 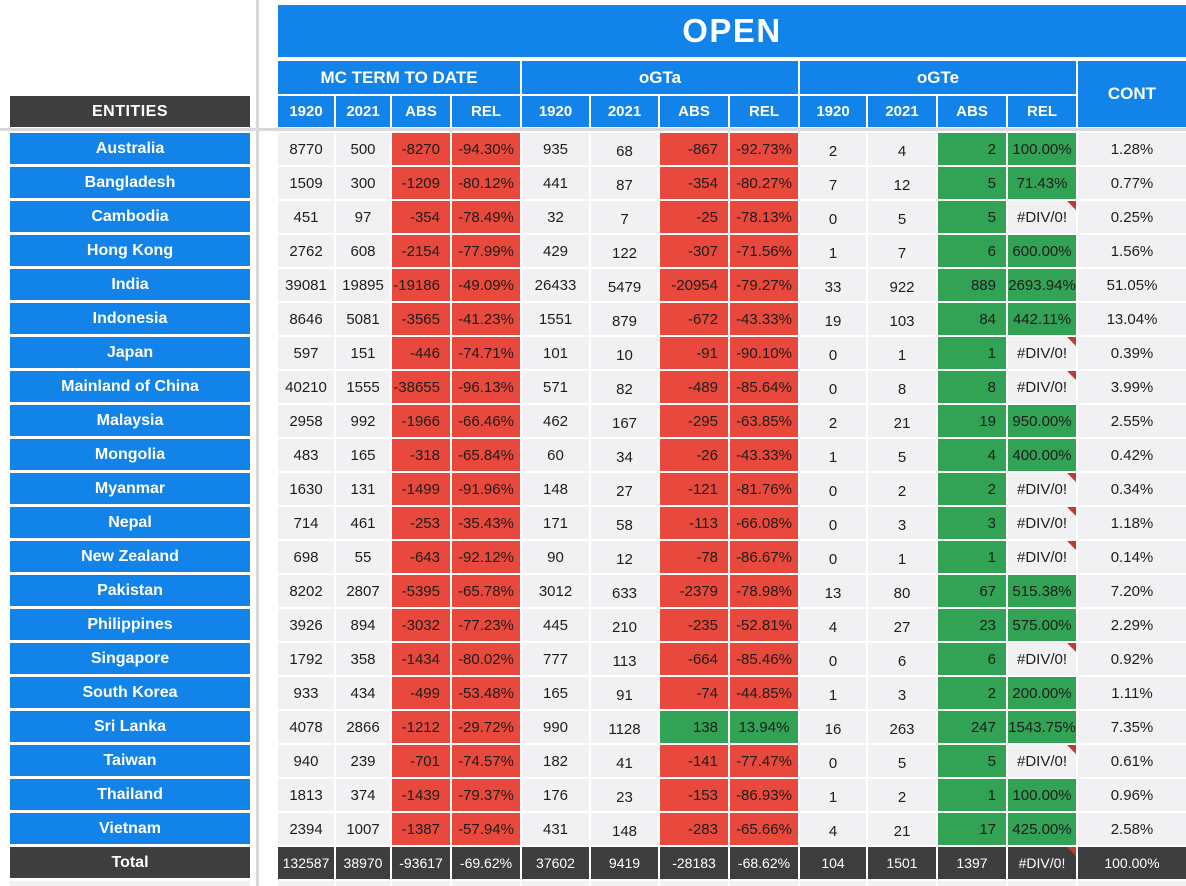 What do you see at coordinates (306, 829) in the screenshot?
I see `data-cell: 2394` at bounding box center [306, 829].